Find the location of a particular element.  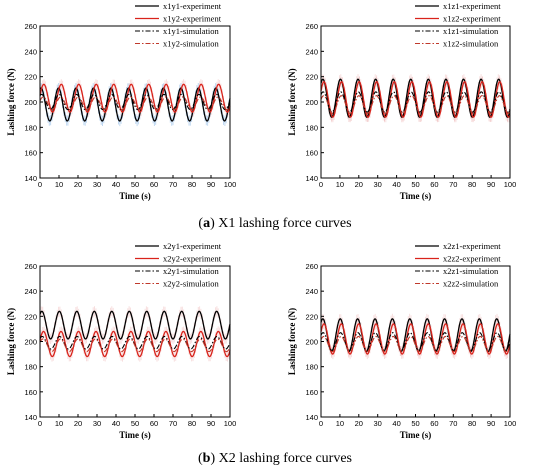

series-line-x1y1-simulation is located at coordinates (135, 102).